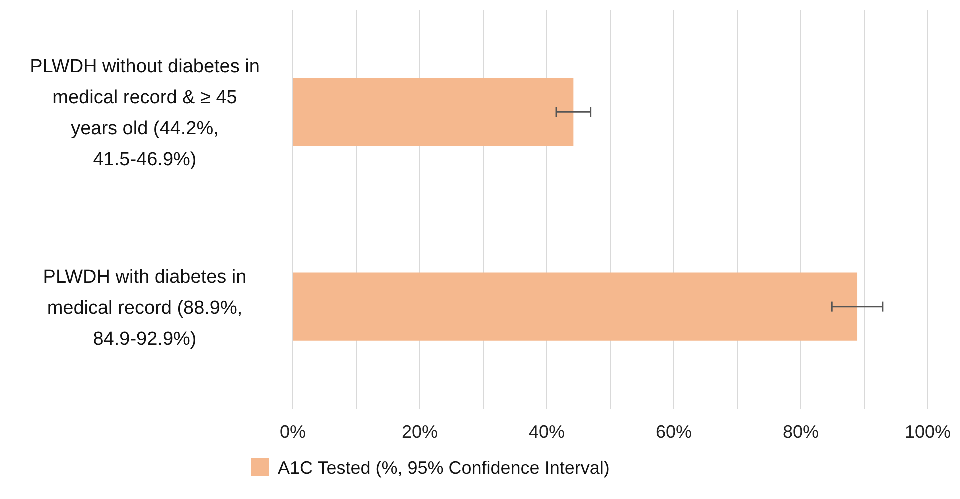  Describe the element at coordinates (444, 468) in the screenshot. I see `legend-label: A1C Tested (%, 95% Confidence Interval)` at that location.